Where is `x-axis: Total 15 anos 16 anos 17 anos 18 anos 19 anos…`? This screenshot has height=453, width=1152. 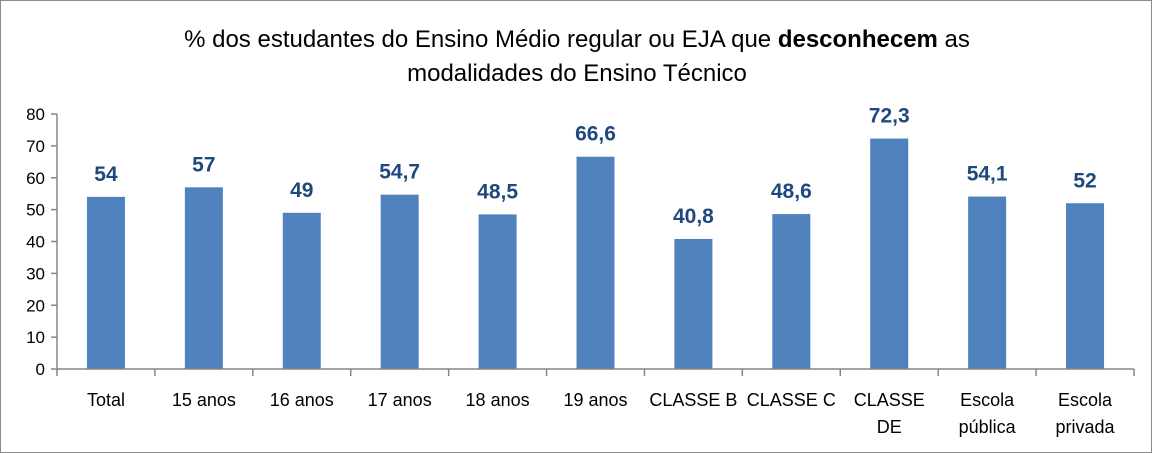 x-axis: Total 15 anos 16 anos 17 anos 18 anos 19 anos… is located at coordinates (595, 402).